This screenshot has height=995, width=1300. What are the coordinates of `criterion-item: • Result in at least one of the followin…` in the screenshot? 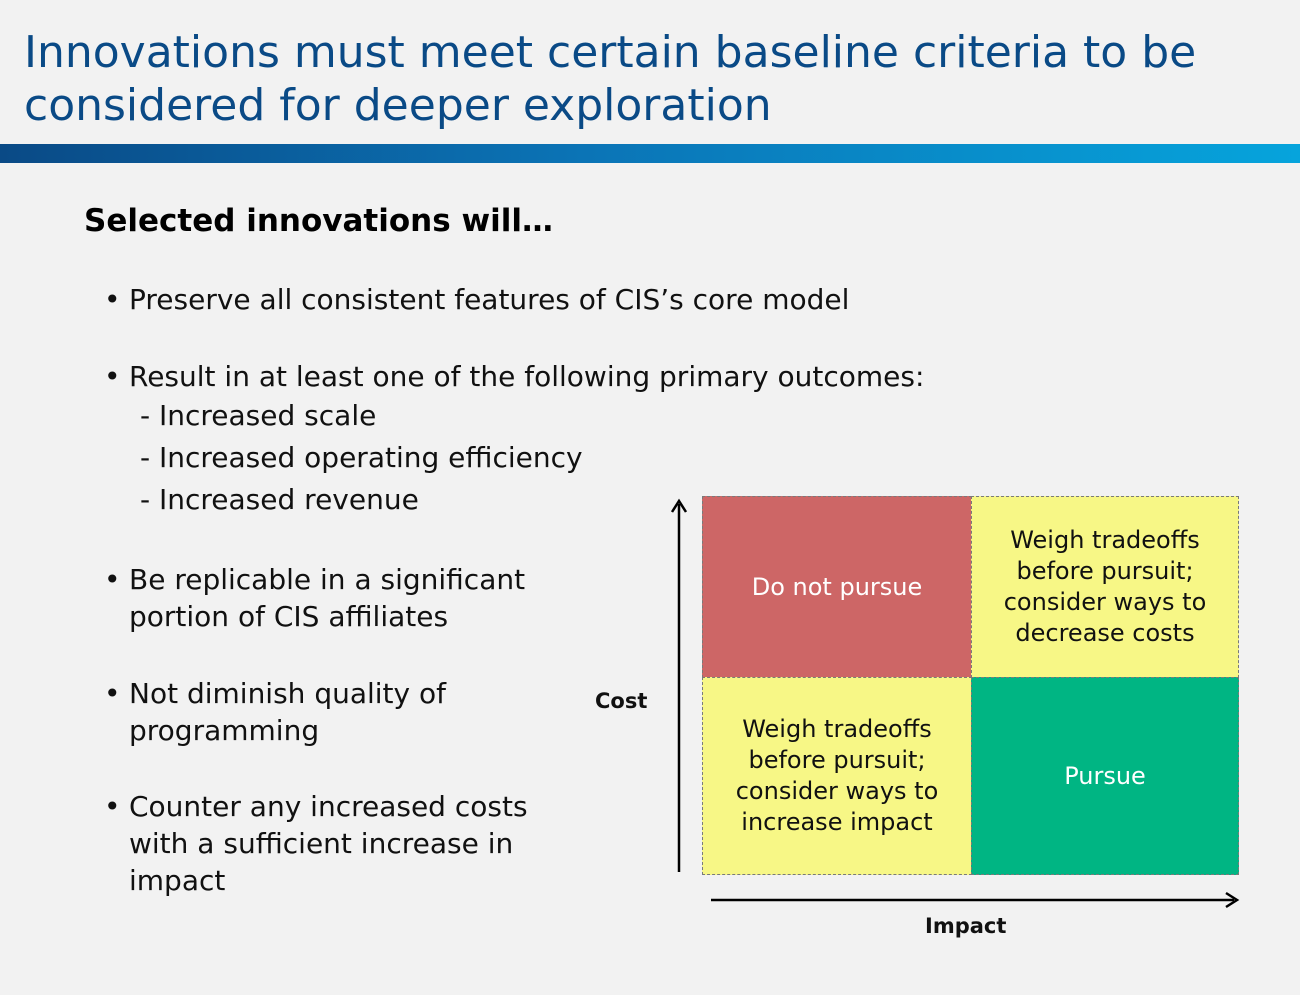 It's located at (514, 439).